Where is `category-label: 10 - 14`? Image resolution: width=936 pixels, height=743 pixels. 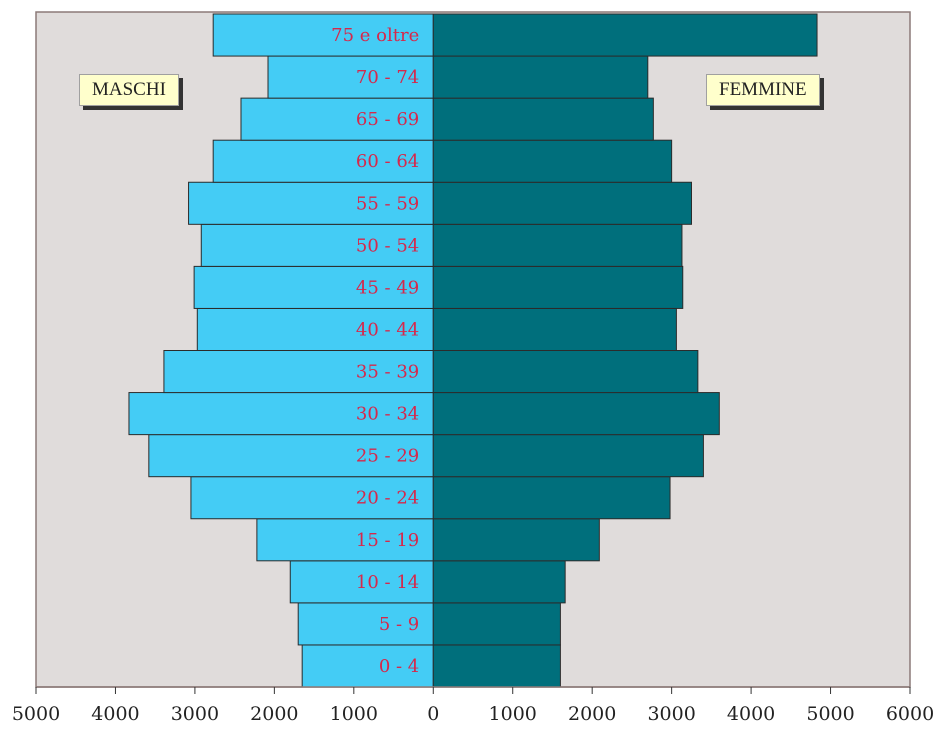
category-label: 10 - 14 is located at coordinates (387, 582).